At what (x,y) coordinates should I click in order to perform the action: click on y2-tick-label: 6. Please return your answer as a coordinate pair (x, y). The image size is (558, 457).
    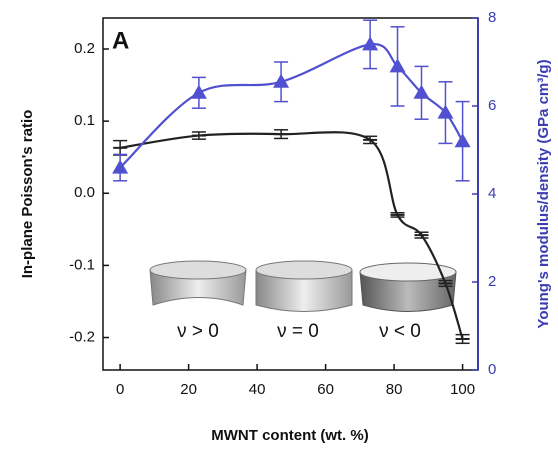
    Looking at the image, I should click on (492, 105).